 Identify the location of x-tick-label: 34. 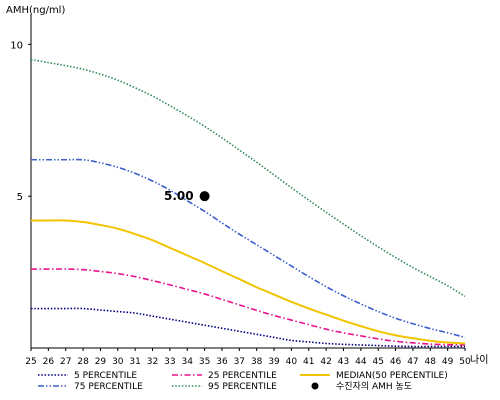
(188, 362).